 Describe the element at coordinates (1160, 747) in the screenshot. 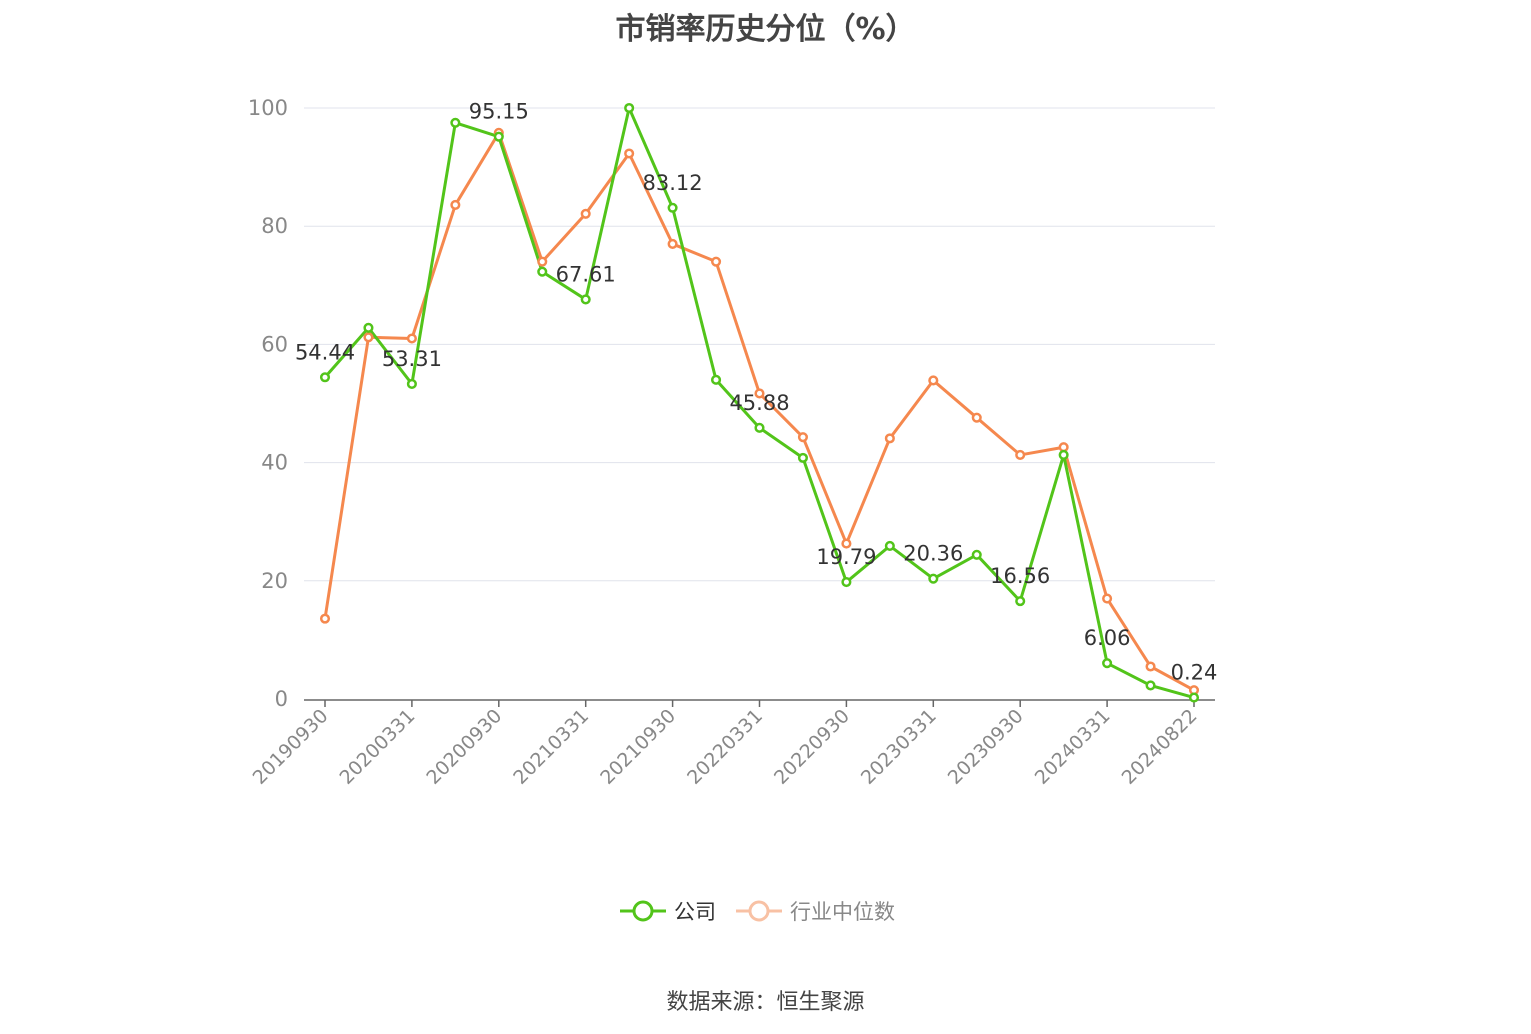

I see `x-tick-label: 20240822` at that location.